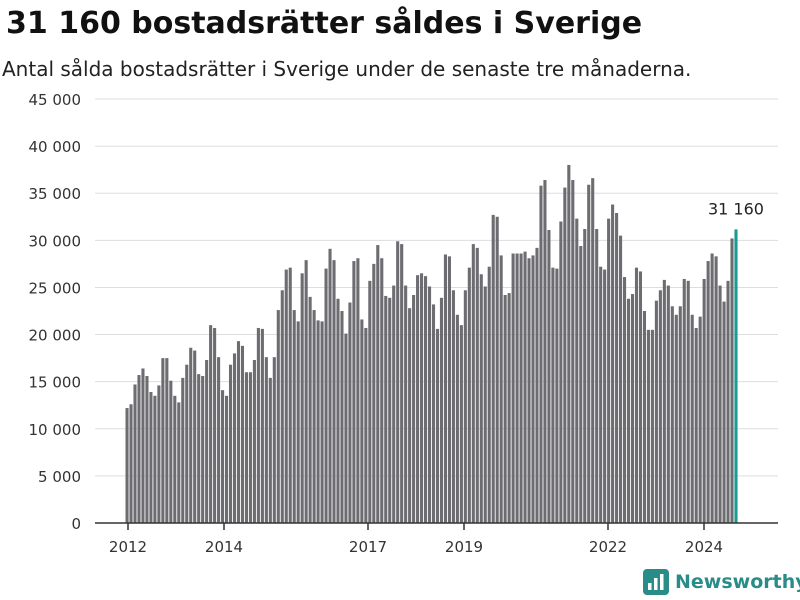  I want to click on y-tick-label: 30 000, so click(55, 241).